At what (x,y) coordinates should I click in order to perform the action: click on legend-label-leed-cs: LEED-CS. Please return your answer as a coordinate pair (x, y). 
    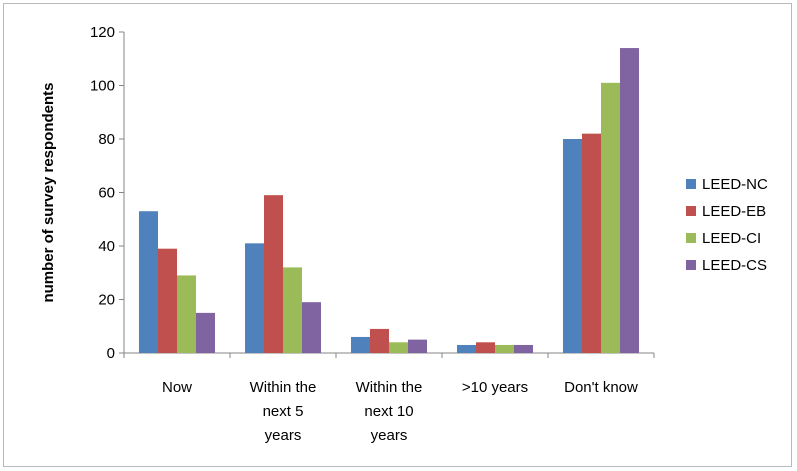
    Looking at the image, I should click on (734, 265).